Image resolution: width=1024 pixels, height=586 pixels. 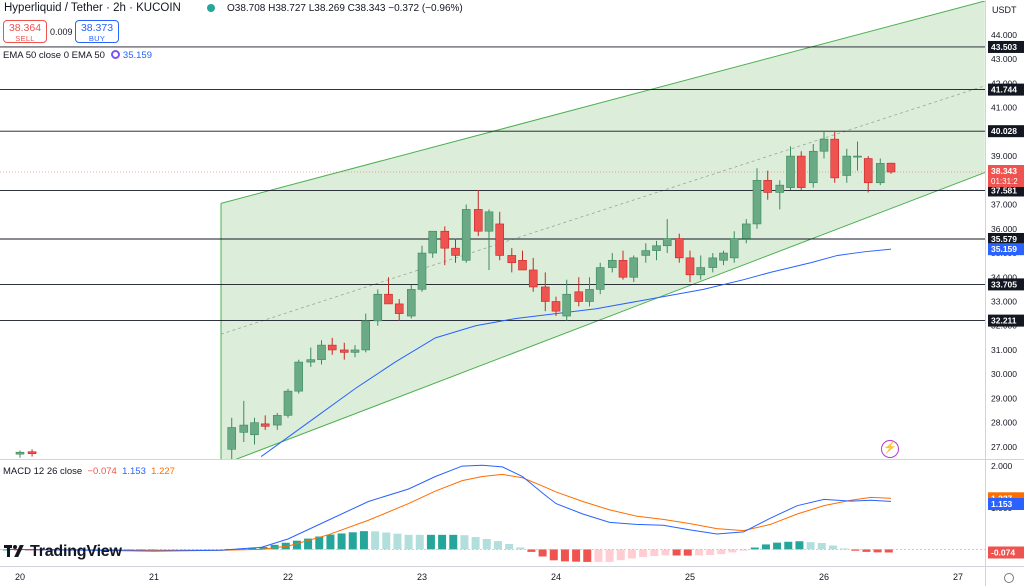 I want to click on buy-button: 38.373 BUY, so click(x=97, y=31).